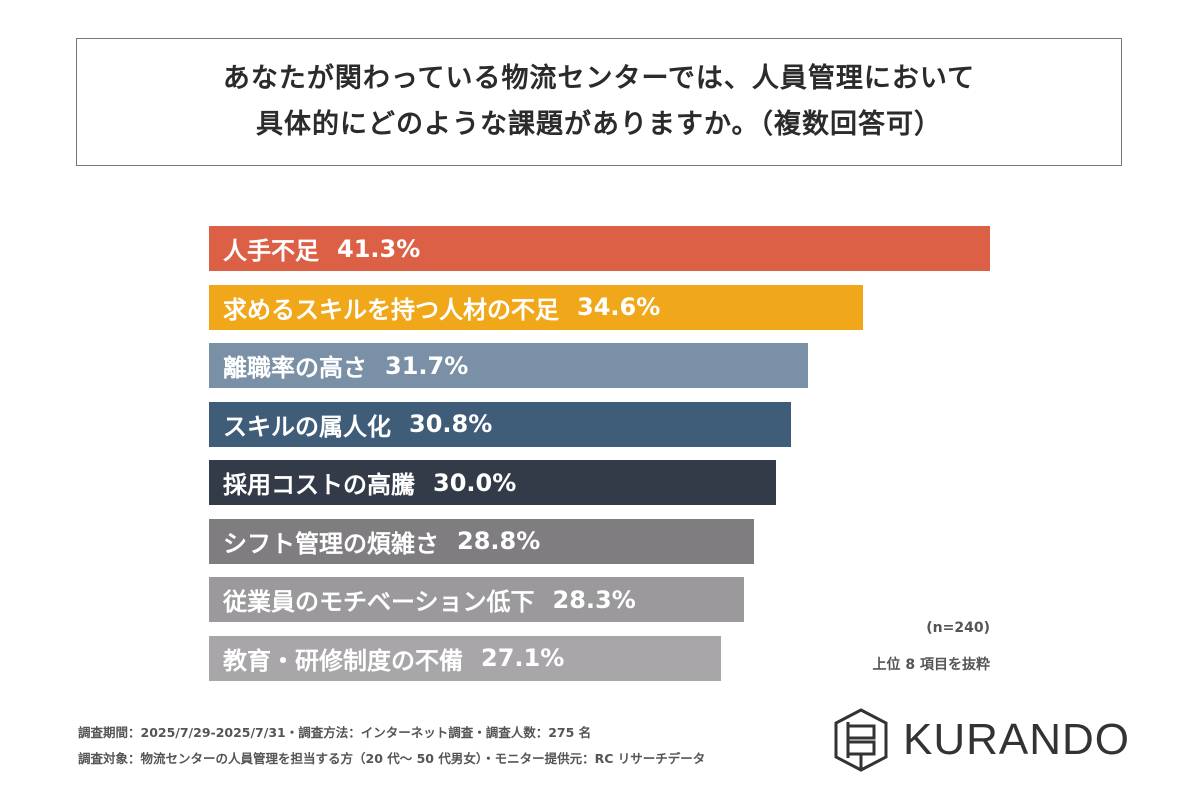 Image resolution: width=1200 pixels, height=800 pixels. What do you see at coordinates (295, 368) in the screenshot?
I see `bar-category-label: 離職率の高さ` at bounding box center [295, 368].